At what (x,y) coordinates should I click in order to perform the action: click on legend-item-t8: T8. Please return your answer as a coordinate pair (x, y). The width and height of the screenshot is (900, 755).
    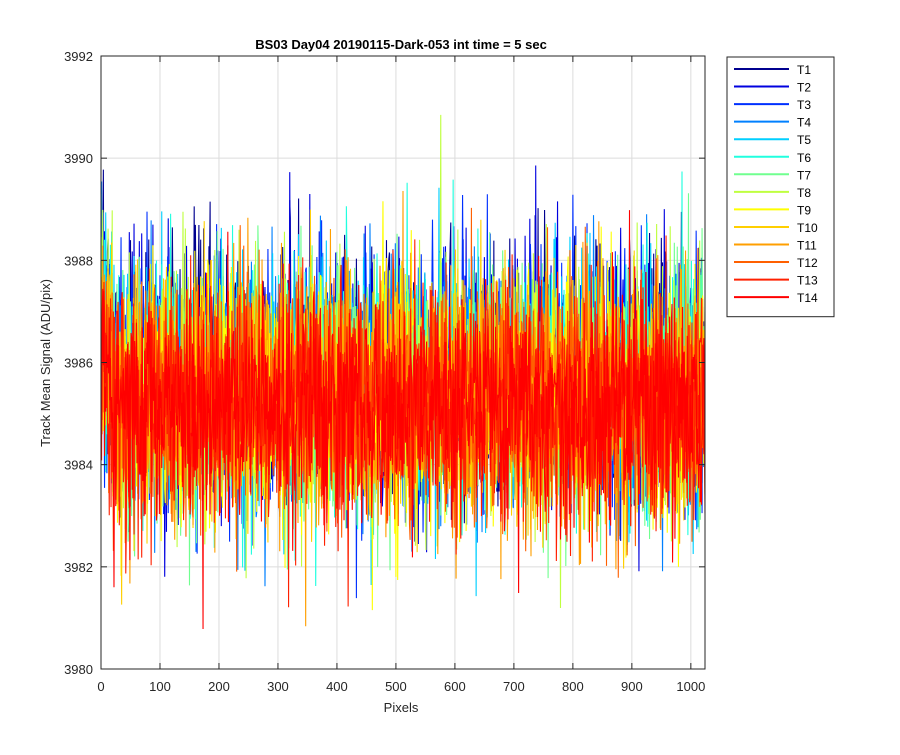
    Looking at the image, I should click on (772, 193).